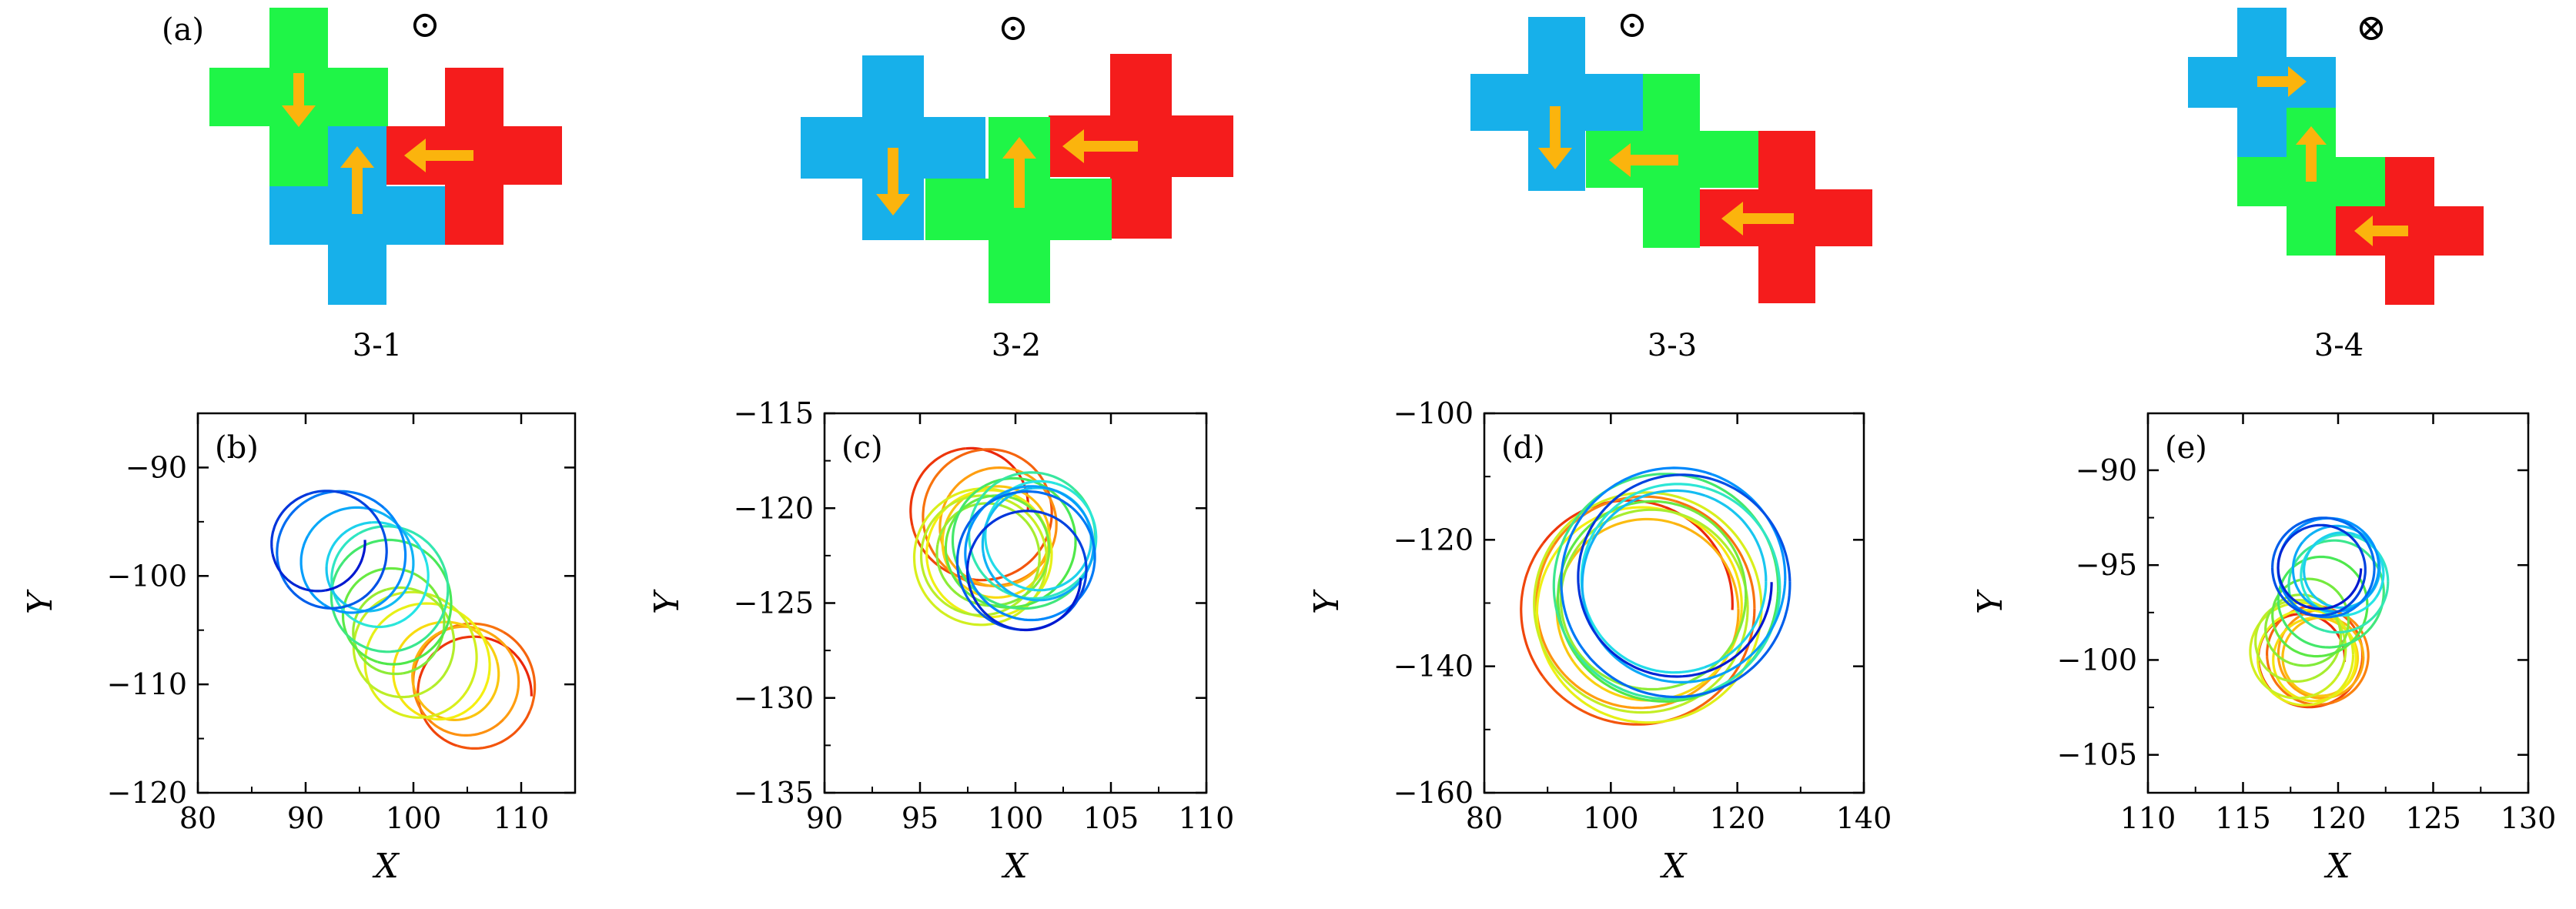  Describe the element at coordinates (774, 603) in the screenshot. I see `y-tick-label: −125` at that location.